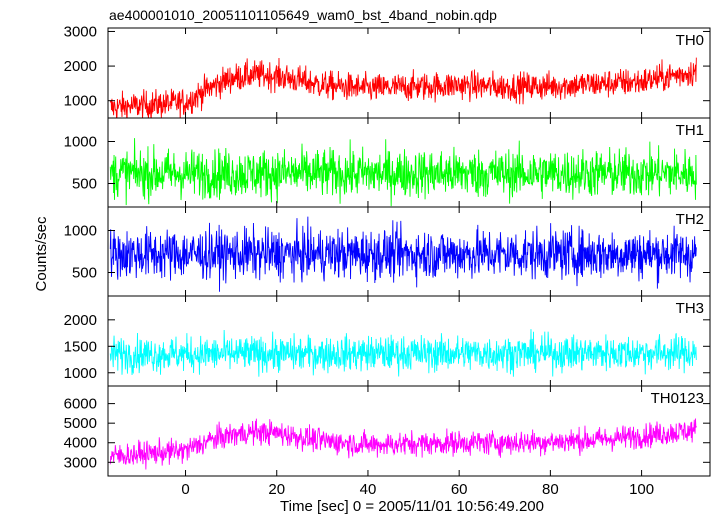 The width and height of the screenshot is (717, 516). What do you see at coordinates (403, 172) in the screenshot?
I see `series-th1-line` at bounding box center [403, 172].